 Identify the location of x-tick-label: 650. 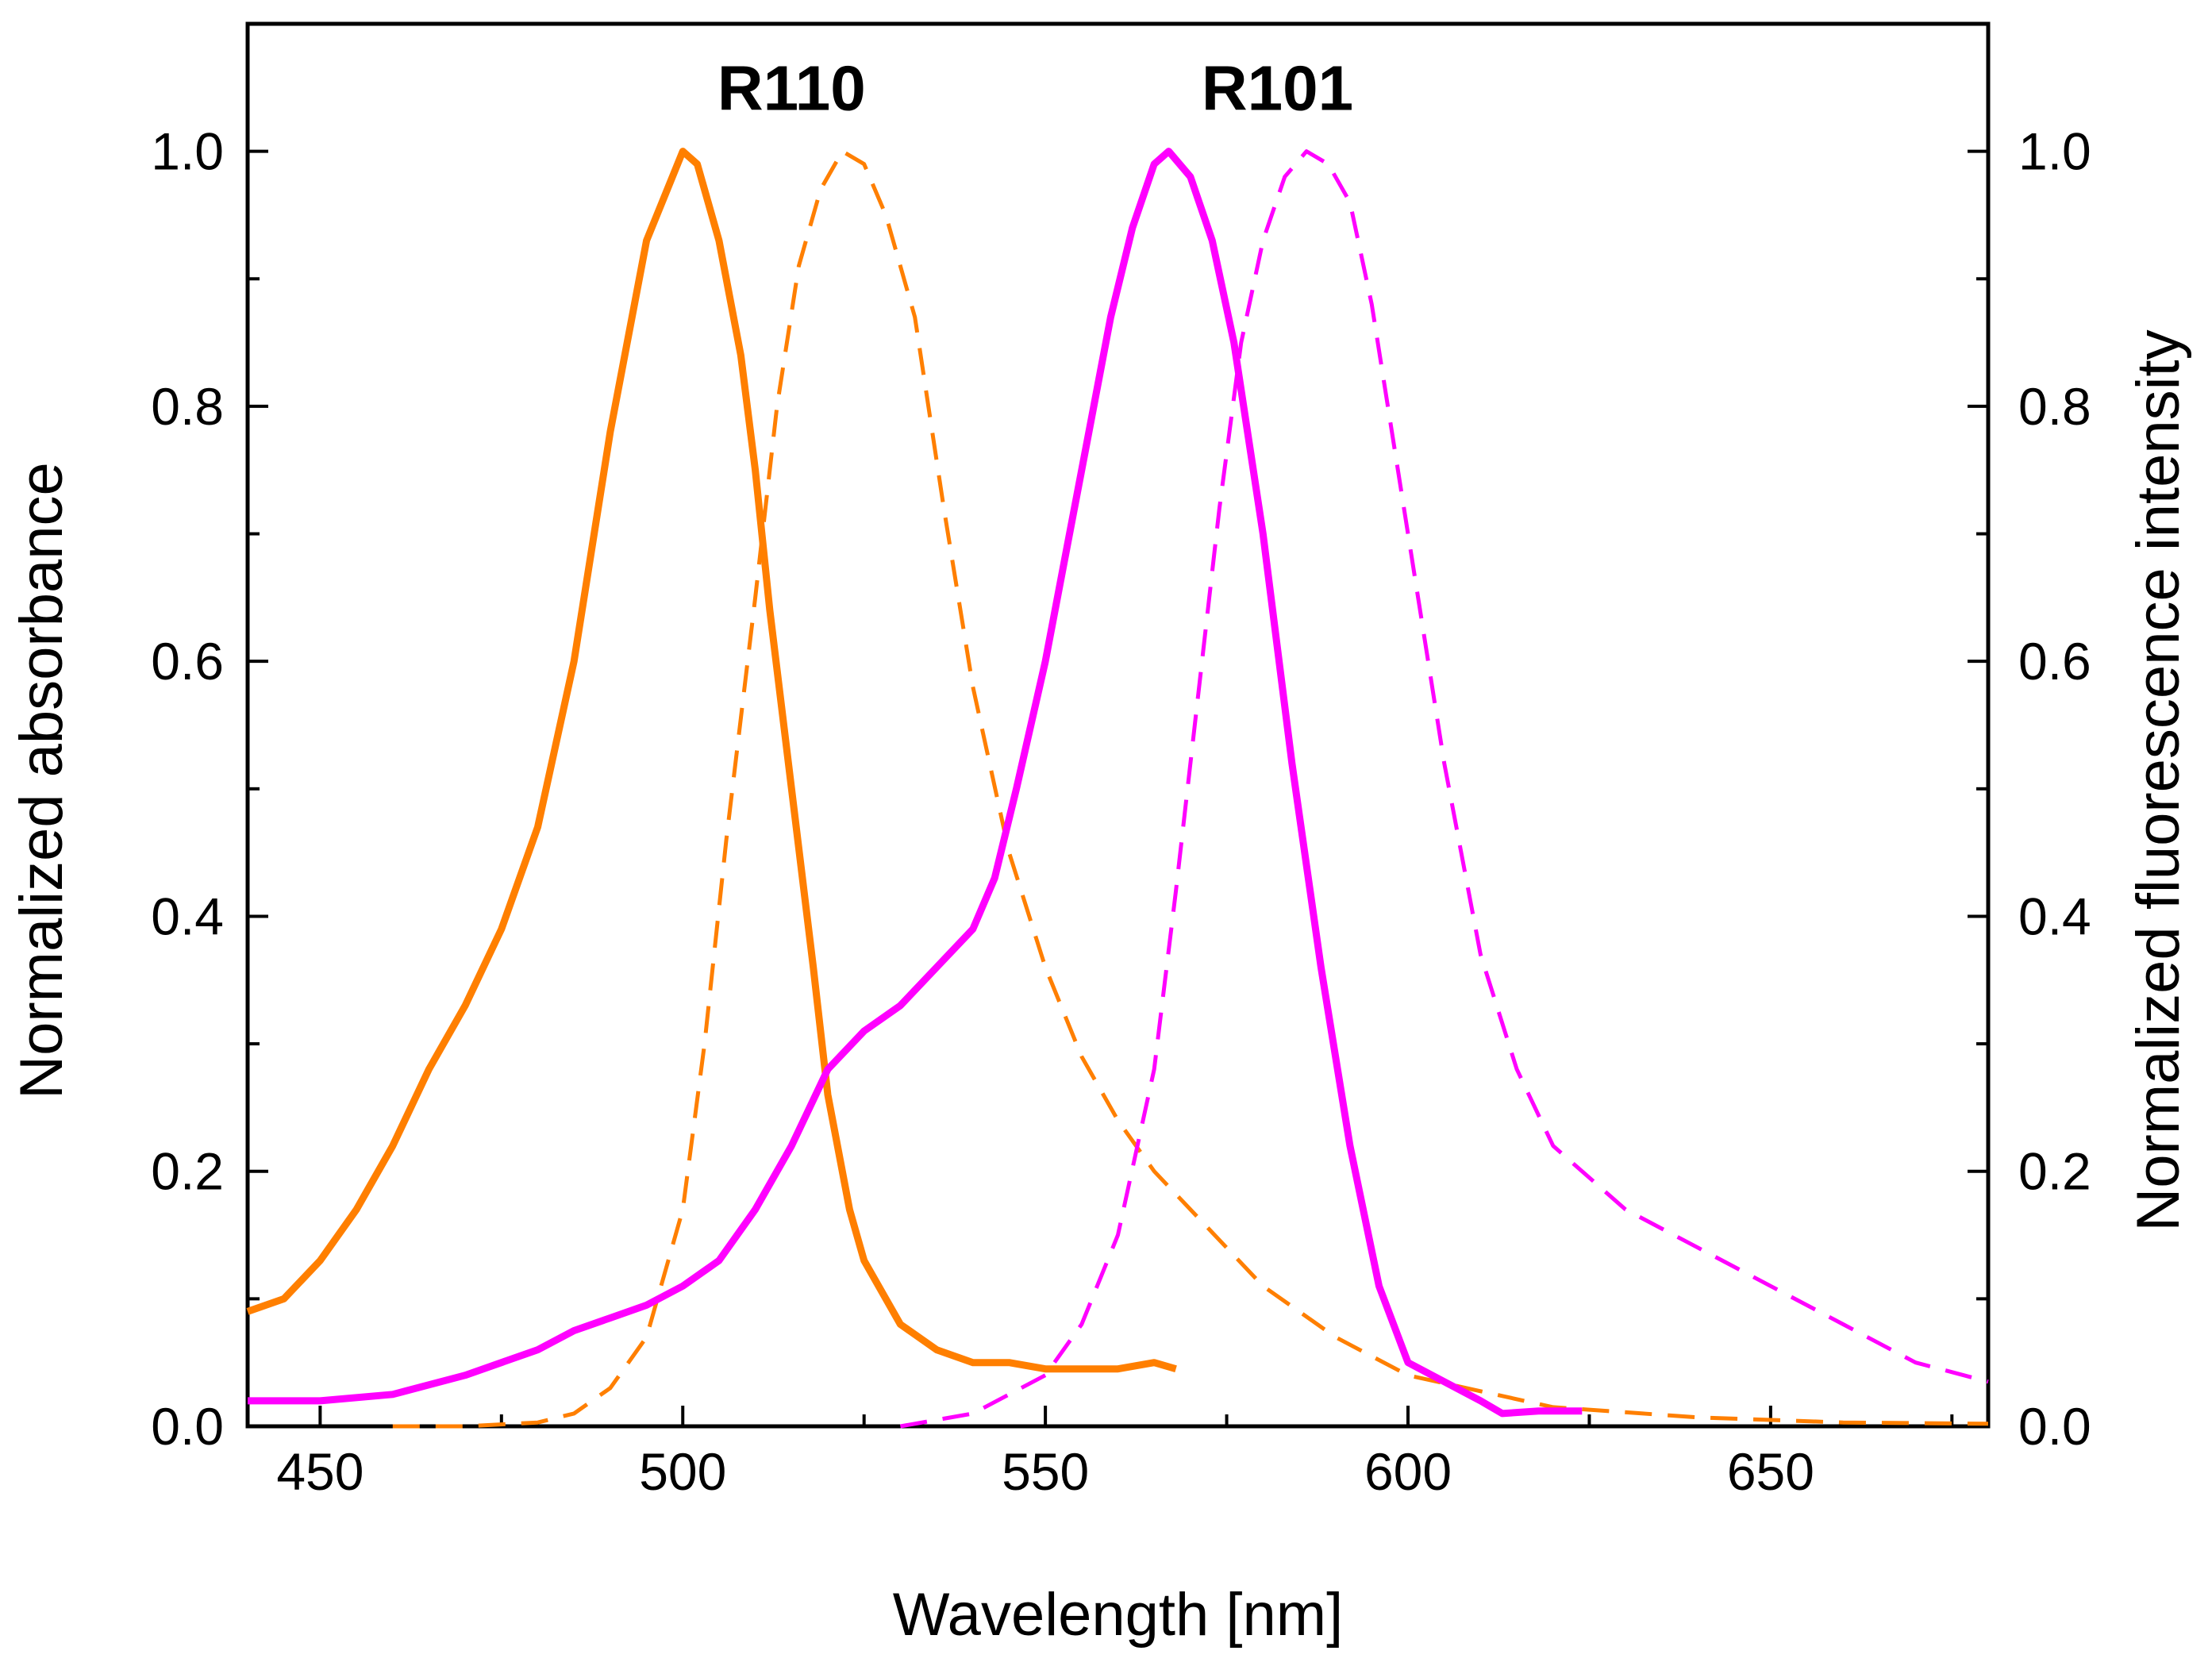
(1770, 1471).